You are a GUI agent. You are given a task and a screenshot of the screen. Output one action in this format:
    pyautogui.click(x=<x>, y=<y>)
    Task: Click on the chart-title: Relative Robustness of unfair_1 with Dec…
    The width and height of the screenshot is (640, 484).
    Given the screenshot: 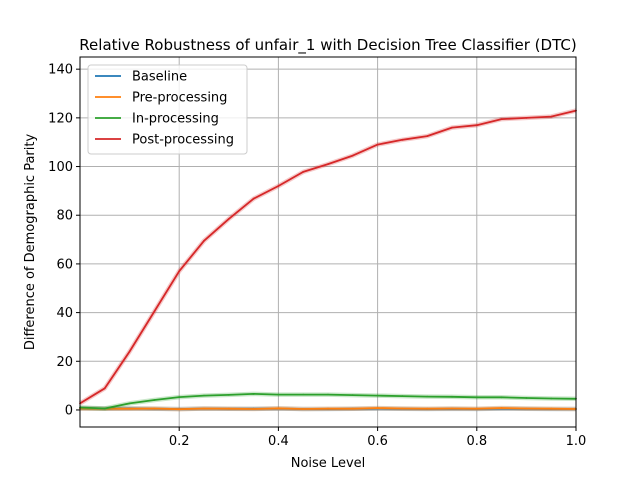 What is the action you would take?
    pyautogui.click(x=327, y=45)
    